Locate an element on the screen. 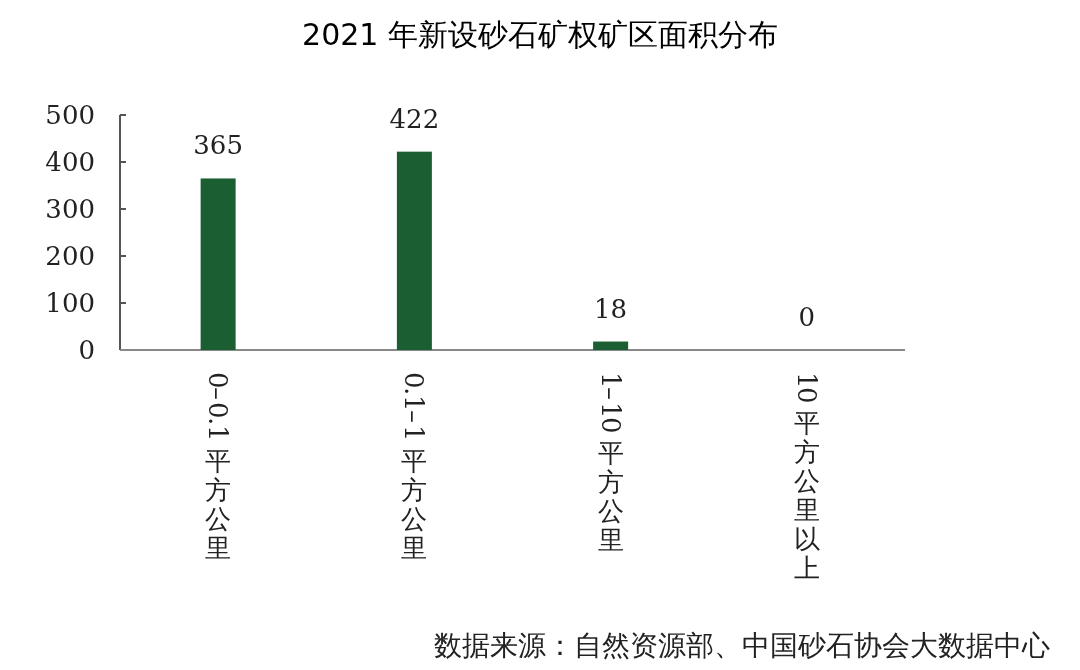 The height and width of the screenshot is (670, 1080). x-tick-label: 10 平方公里以上 is located at coordinates (806, 477).